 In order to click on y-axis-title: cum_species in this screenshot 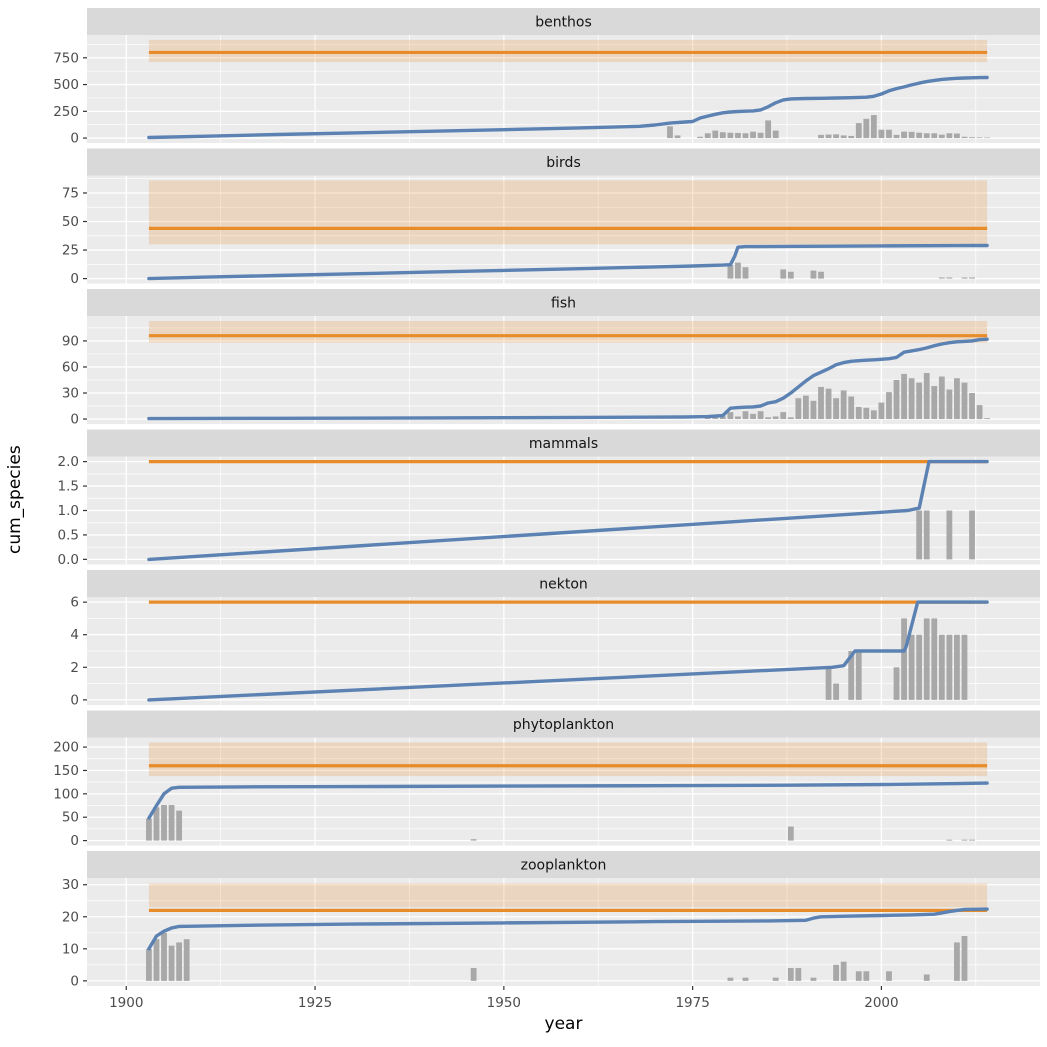, I will do `click(15, 500)`.